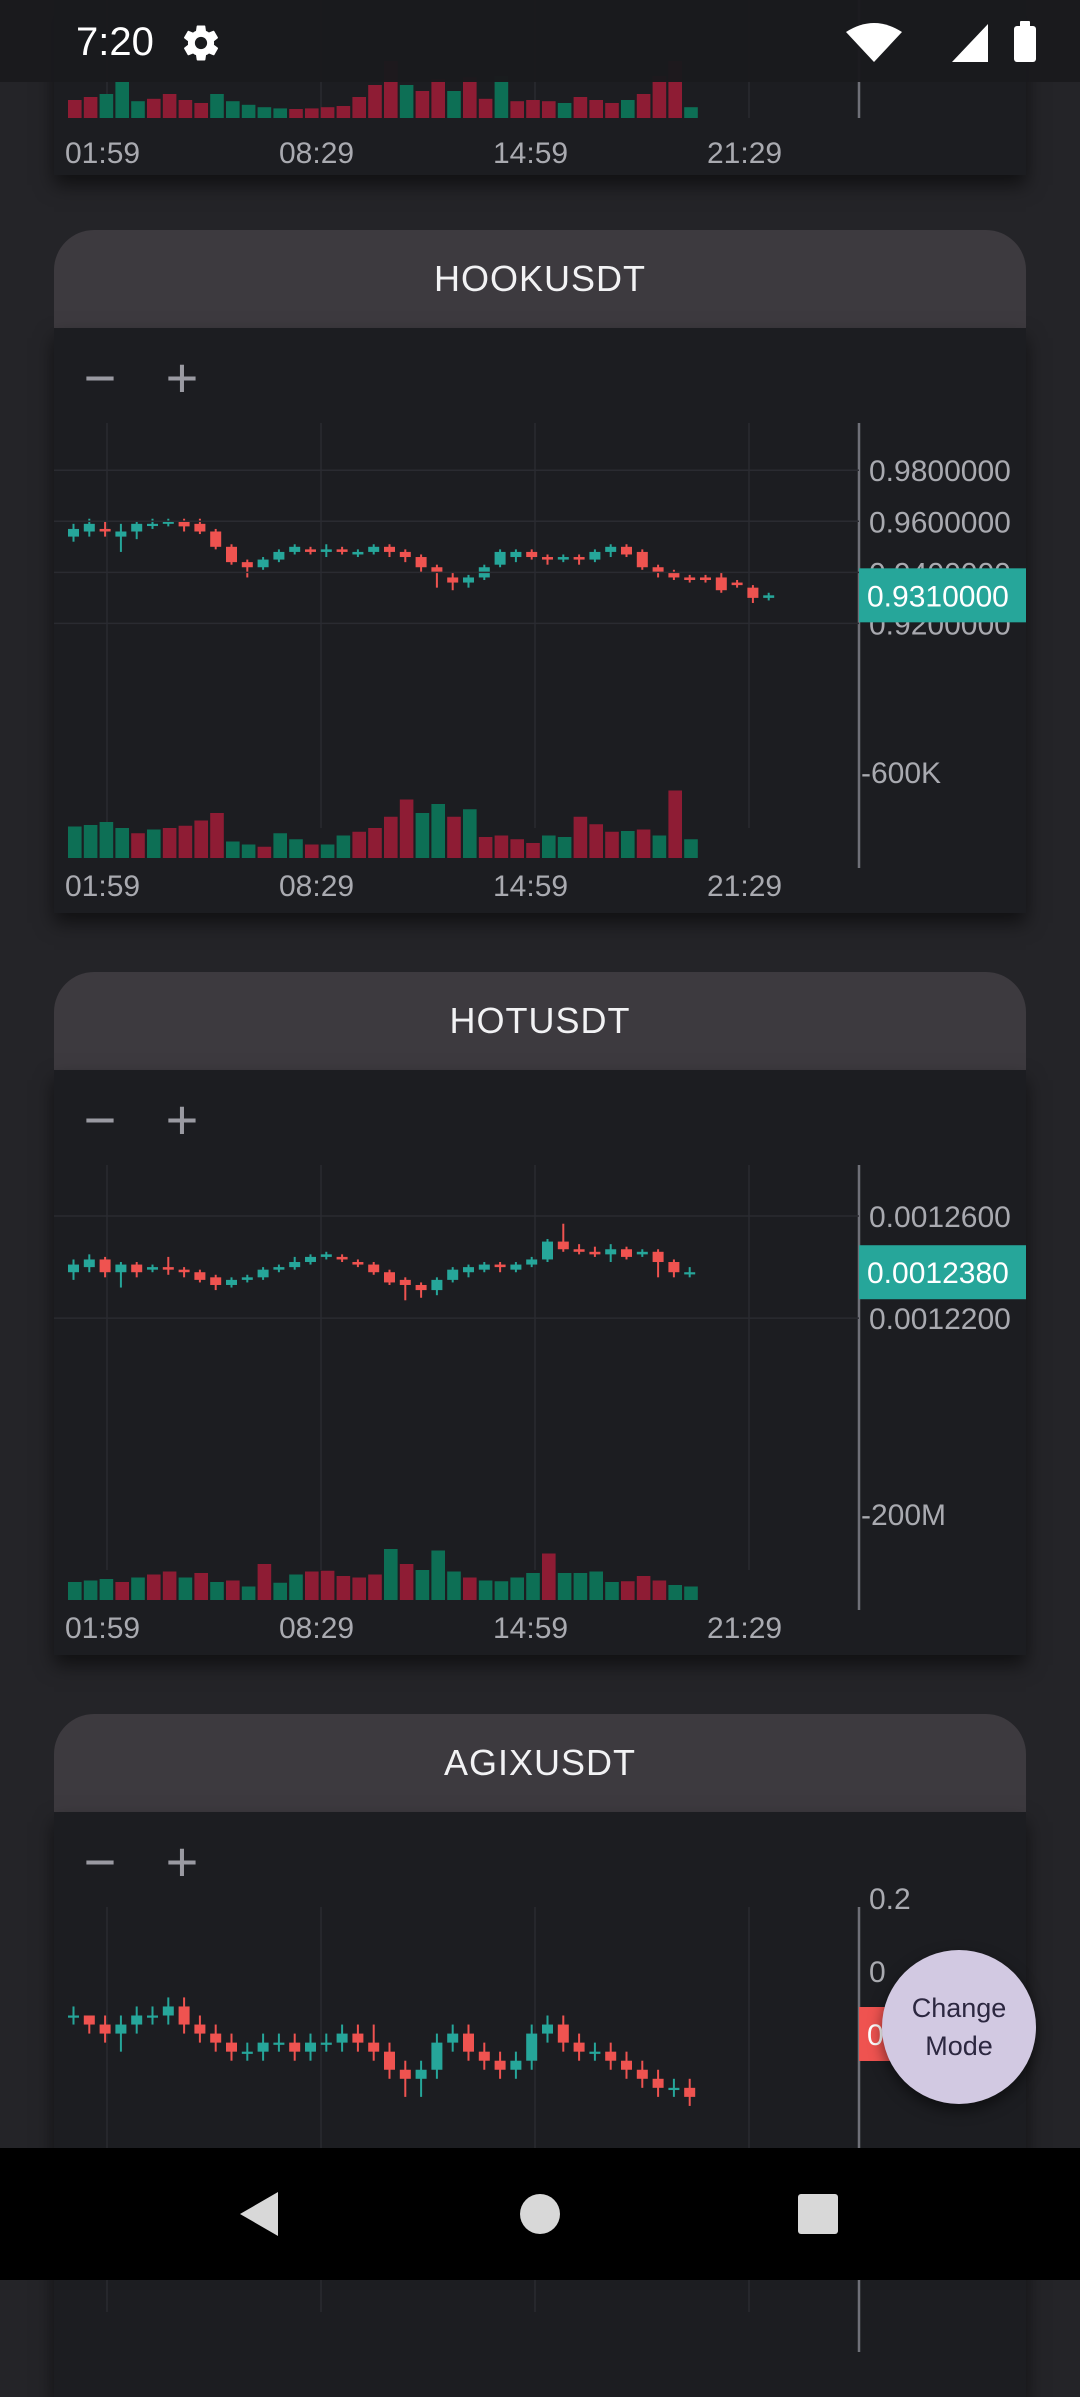  I want to click on nav-back-icon, so click(262, 2214).